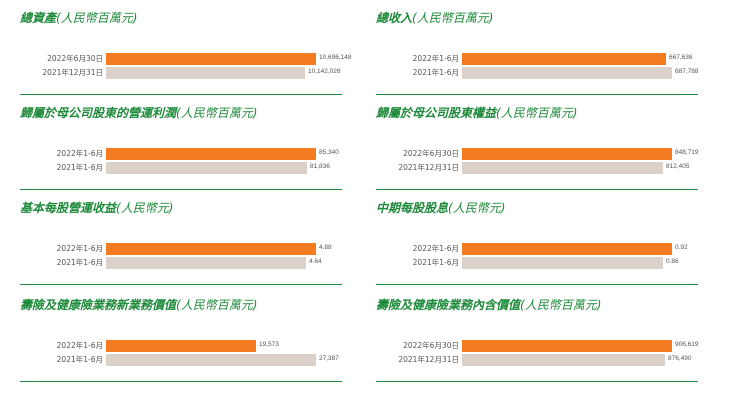 The width and height of the screenshot is (740, 403). I want to click on chart-panel: 基本每股營運收益(人民幣元) 2022年1-6月 4.88 2021年1-6月 4.64, so click(185, 237).